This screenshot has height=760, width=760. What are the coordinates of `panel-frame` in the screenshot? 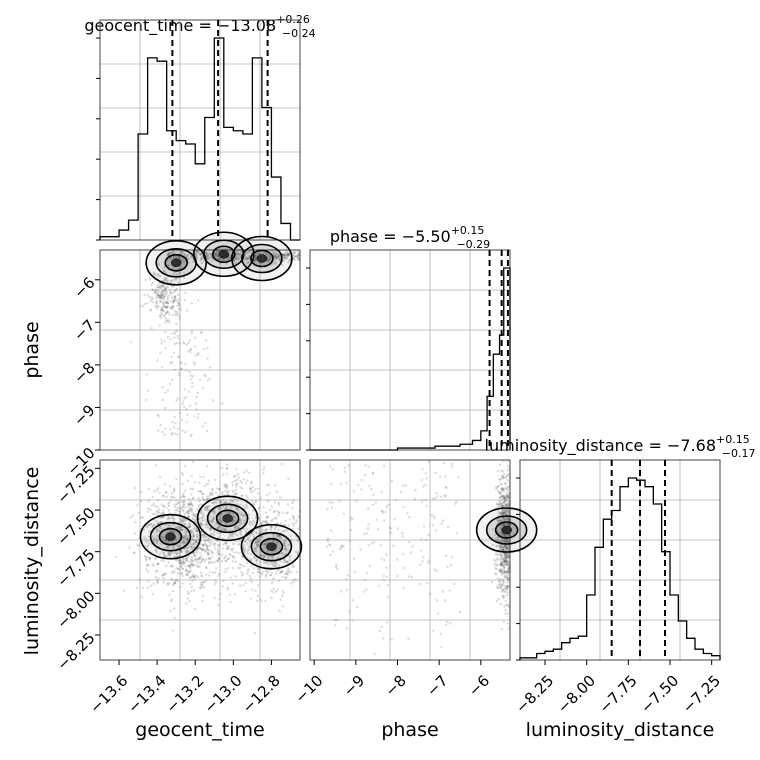 It's located at (410, 560).